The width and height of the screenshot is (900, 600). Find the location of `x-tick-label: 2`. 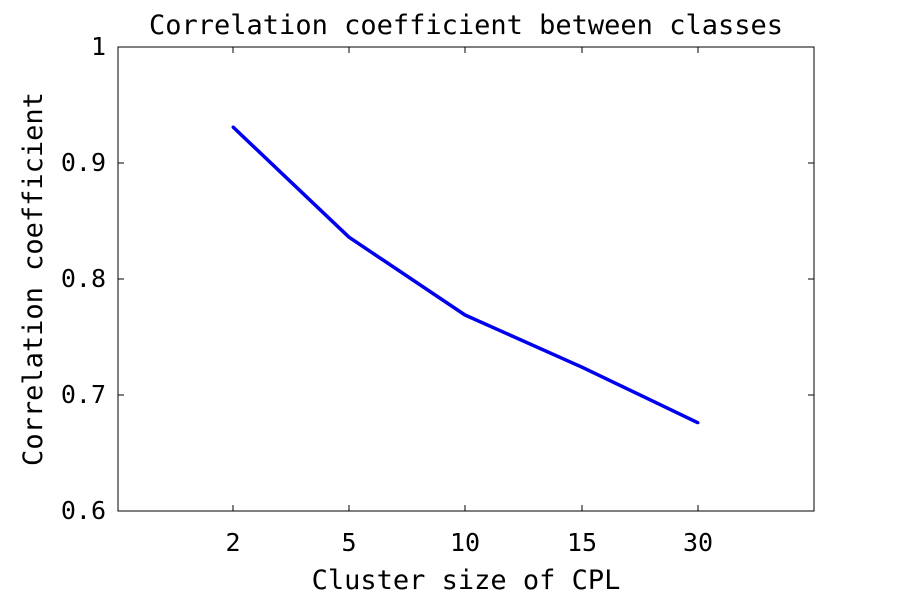

x-tick-label: 2 is located at coordinates (232, 542).